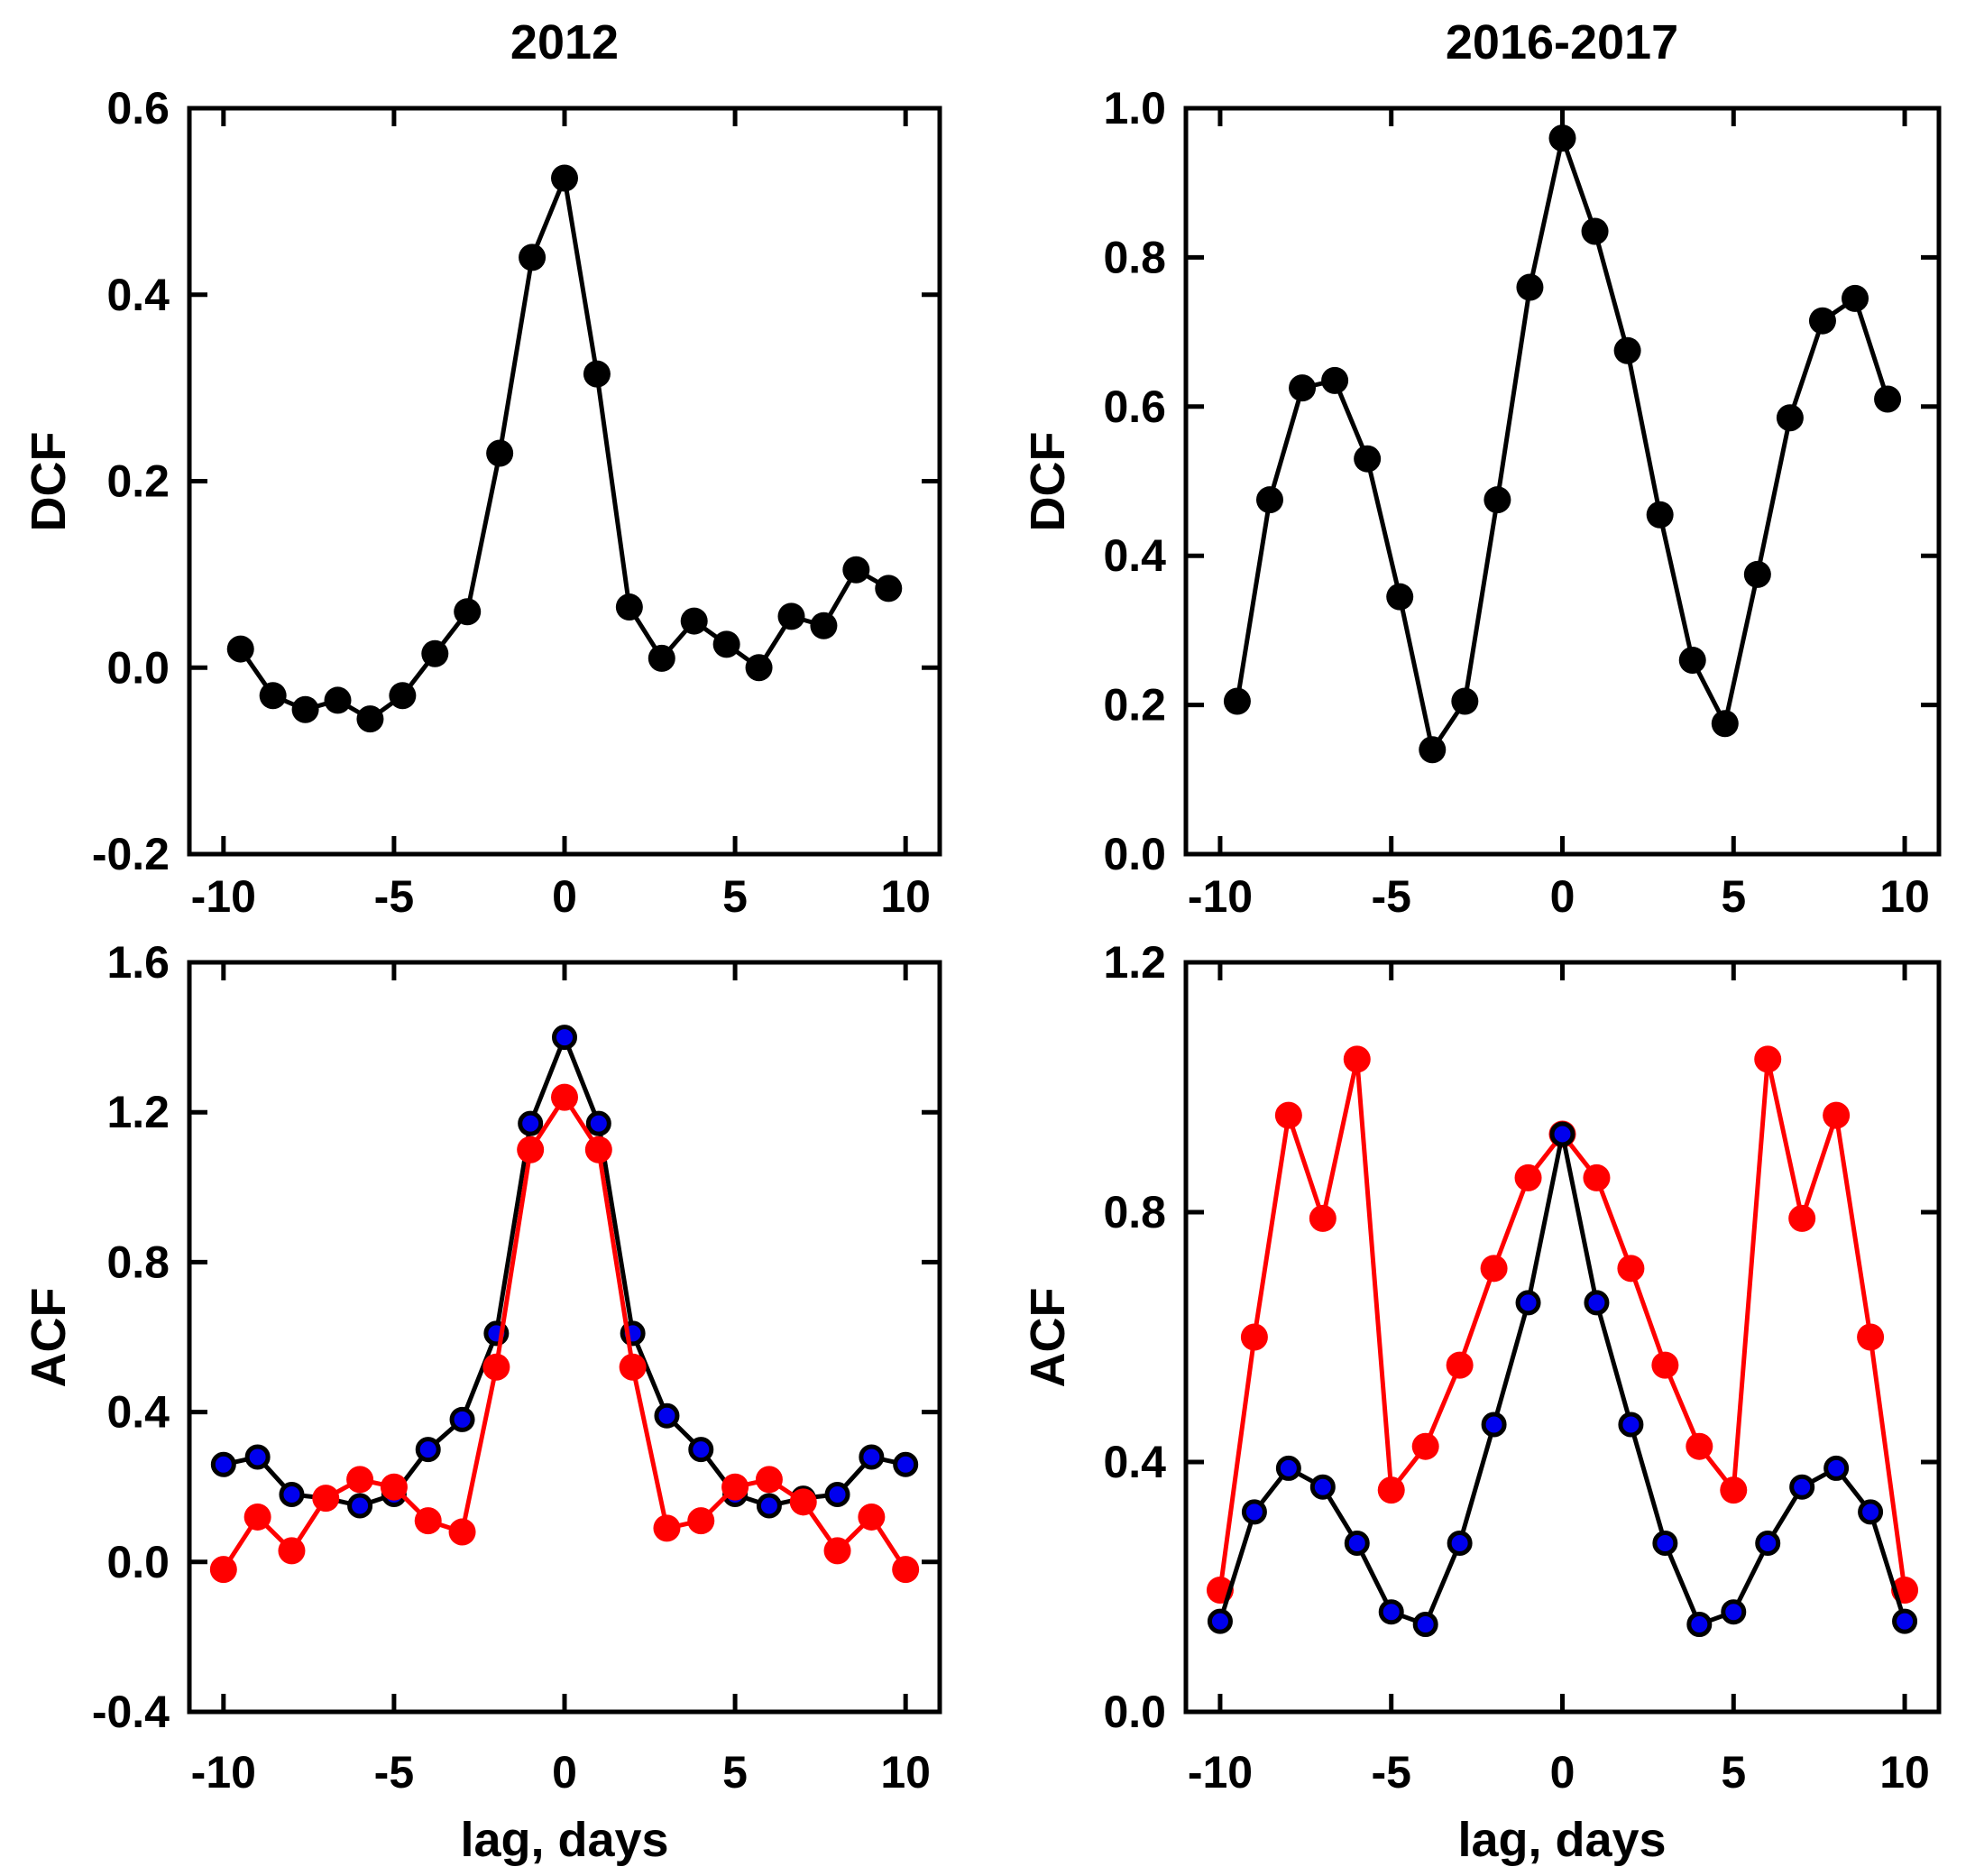 The image size is (1975, 1876). Describe the element at coordinates (1048, 1337) in the screenshot. I see `y-axis-label-acf-right: ACF` at that location.